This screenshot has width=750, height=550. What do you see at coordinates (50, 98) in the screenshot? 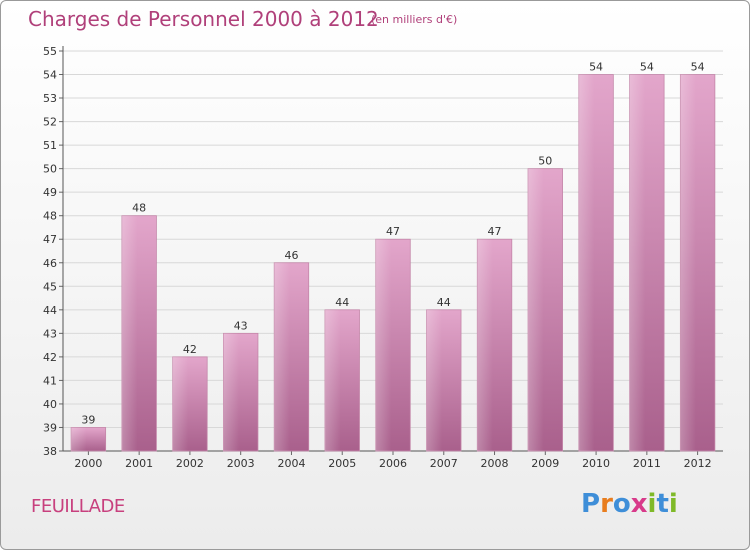
I see `y-tick-label: 53` at bounding box center [50, 98].